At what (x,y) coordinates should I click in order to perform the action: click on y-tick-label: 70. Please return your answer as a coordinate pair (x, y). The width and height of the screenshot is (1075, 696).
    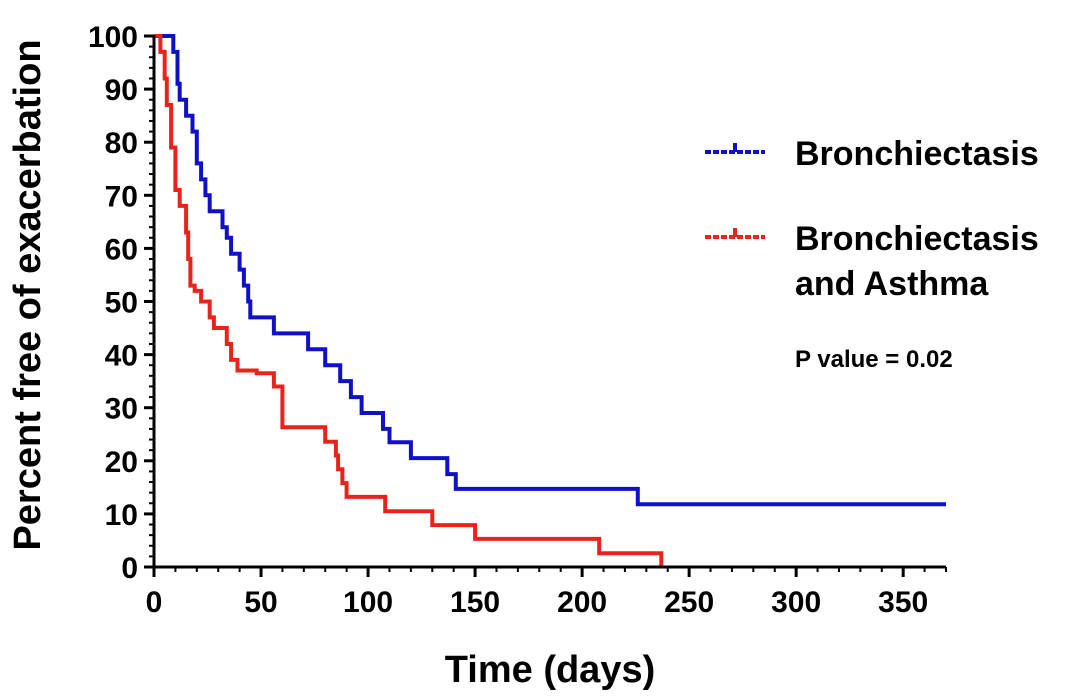
    Looking at the image, I should click on (121, 196).